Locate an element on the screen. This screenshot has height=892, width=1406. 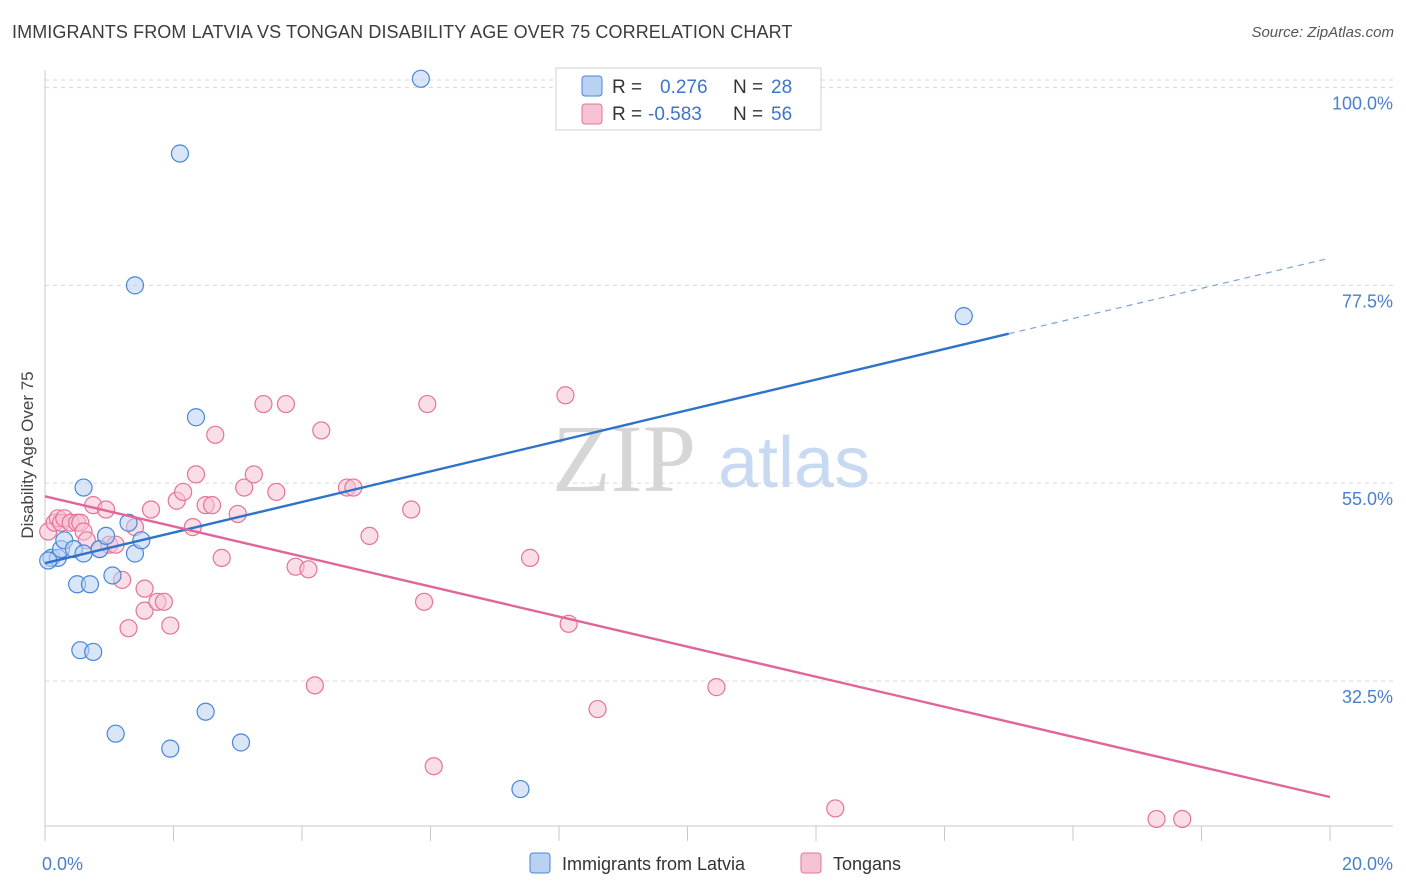
y-tick-label: 100.0% is located at coordinates (1362, 104).